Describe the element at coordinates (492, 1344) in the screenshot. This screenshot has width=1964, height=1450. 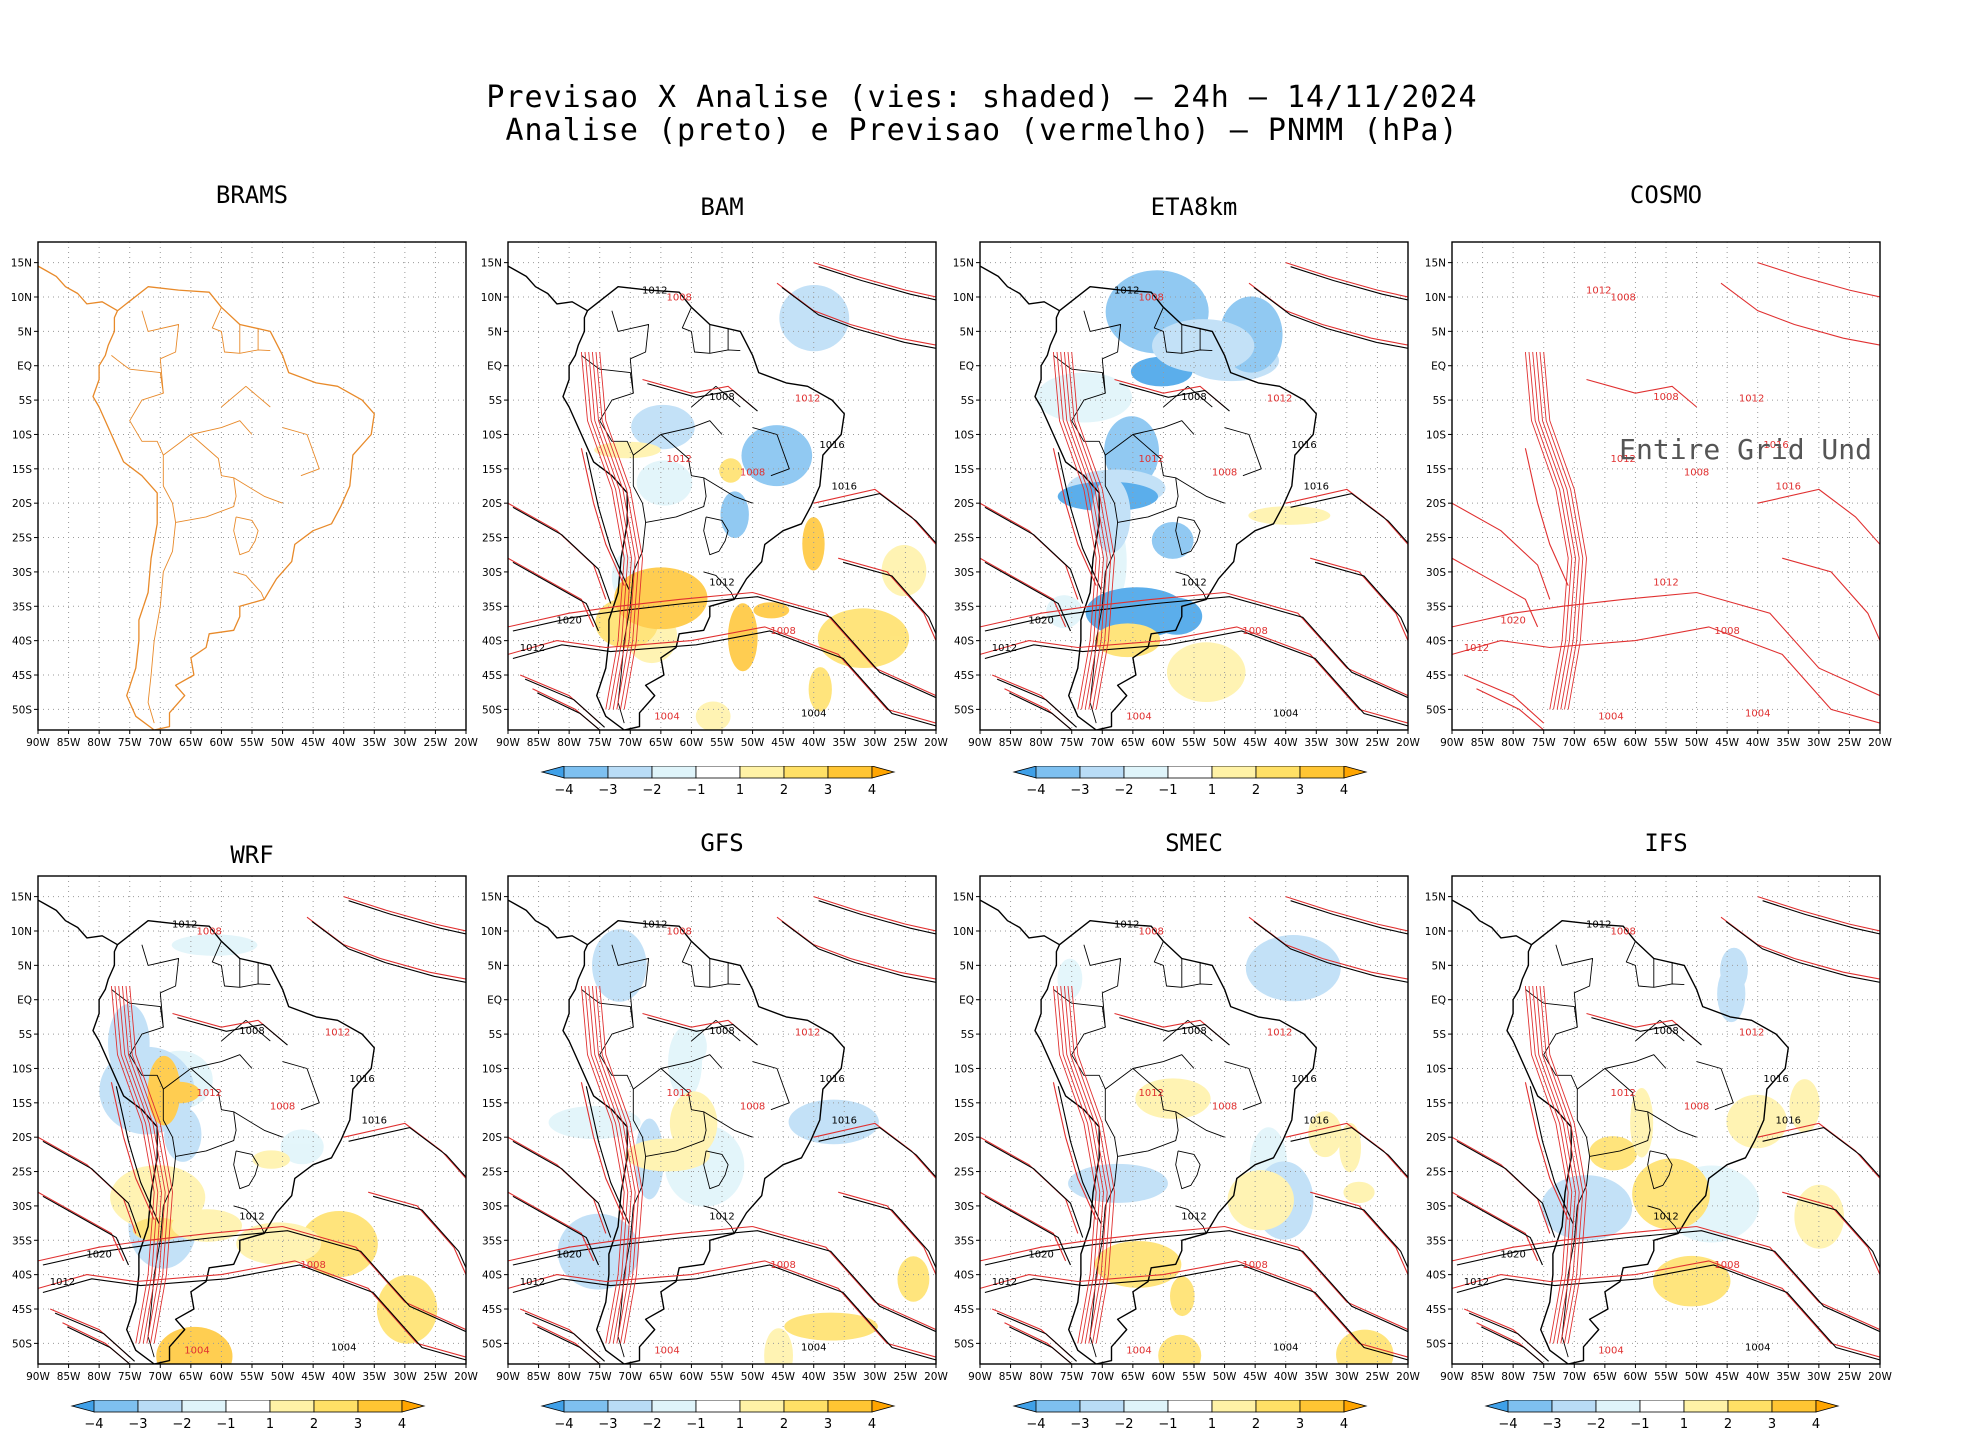
I see `lat-tick-label: 50S` at that location.